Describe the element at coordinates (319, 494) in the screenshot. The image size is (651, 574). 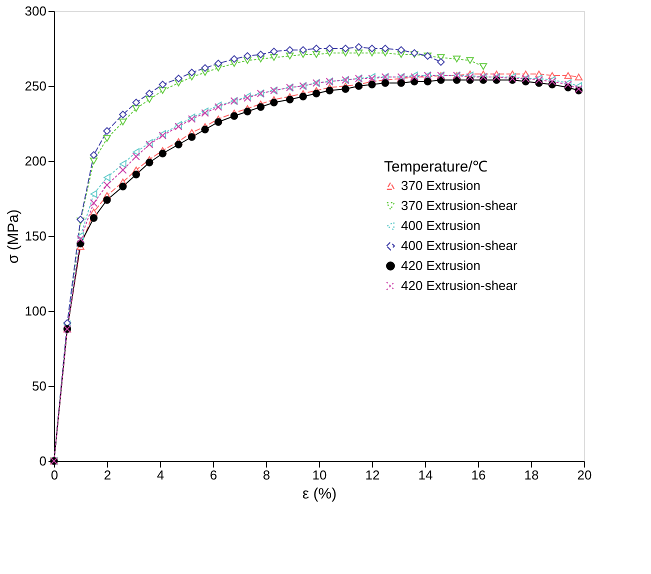
I see `x-axis-title: ε (%)` at that location.